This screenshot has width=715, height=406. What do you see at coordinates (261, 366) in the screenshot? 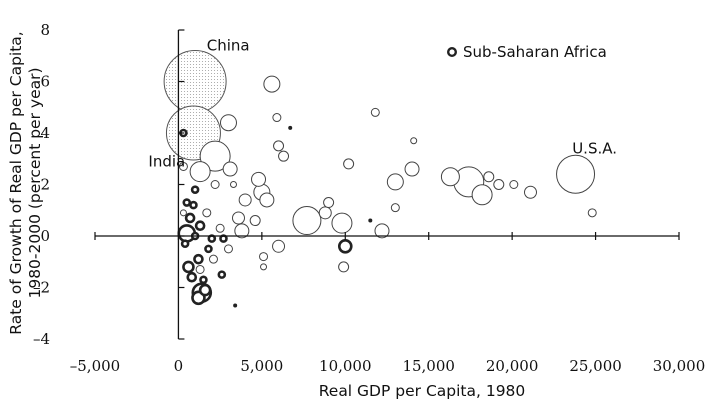
I see `x-tick-label: 5,000` at bounding box center [261, 366].